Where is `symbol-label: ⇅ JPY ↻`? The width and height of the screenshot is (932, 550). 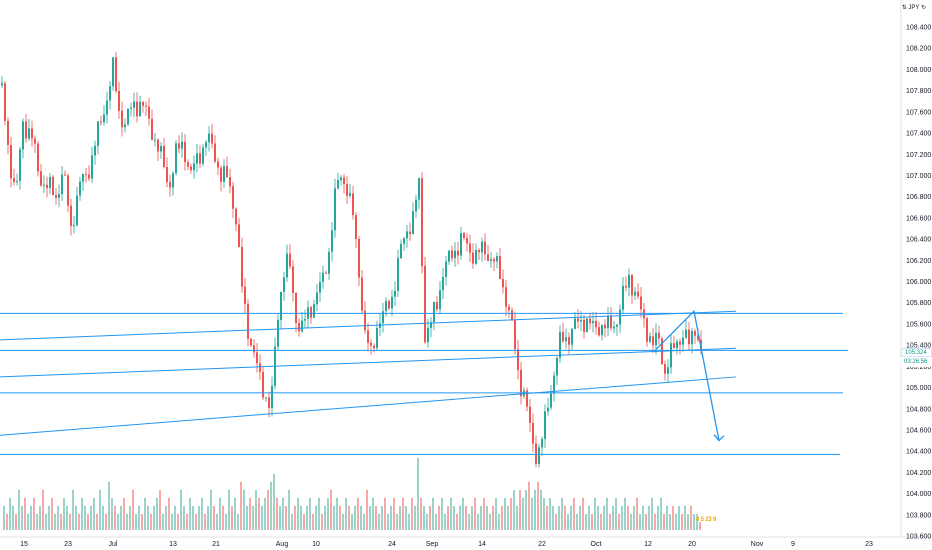 symbol-label: ⇅ JPY ↻ is located at coordinates (913, 8).